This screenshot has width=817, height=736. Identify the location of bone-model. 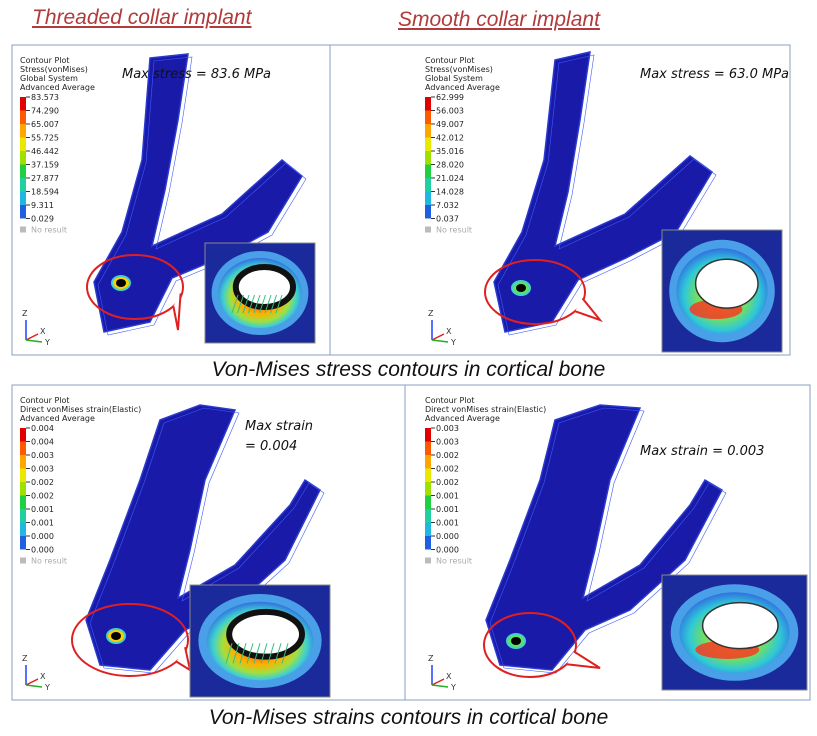
(604, 537).